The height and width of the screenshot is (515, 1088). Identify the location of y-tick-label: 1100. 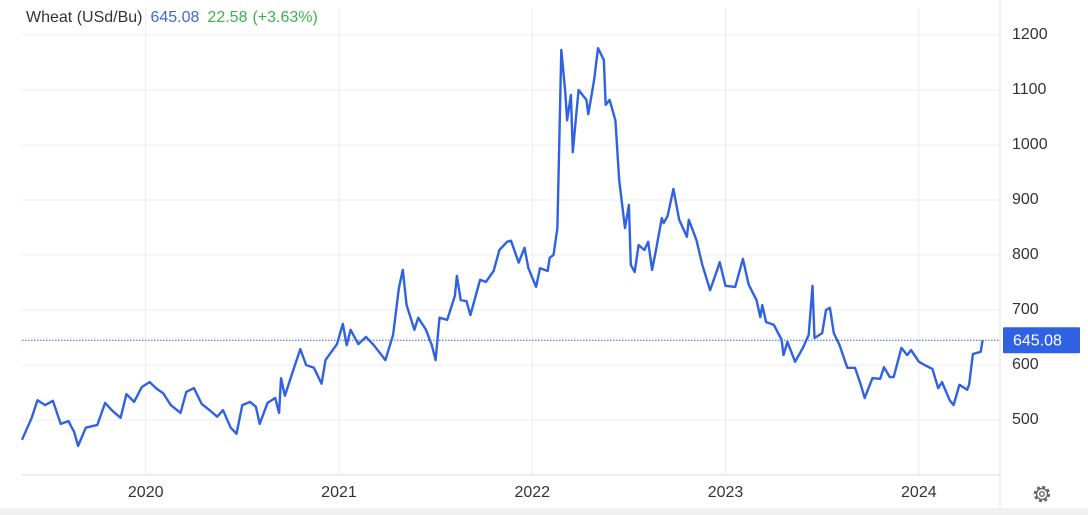
(1029, 89).